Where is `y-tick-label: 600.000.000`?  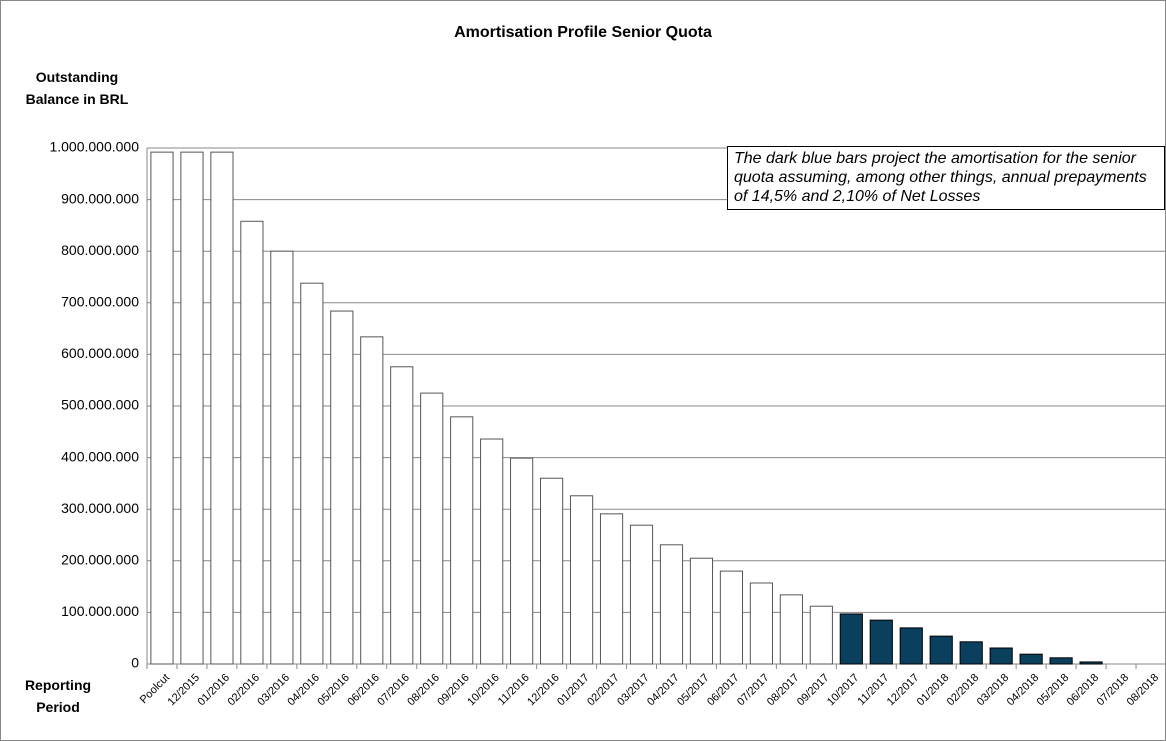 y-tick-label: 600.000.000 is located at coordinates (100, 353).